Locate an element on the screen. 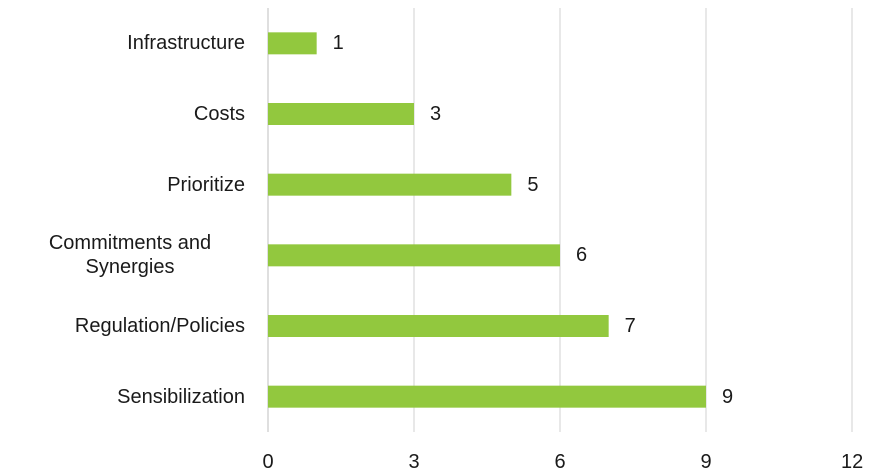  data-label: 9 is located at coordinates (728, 396).